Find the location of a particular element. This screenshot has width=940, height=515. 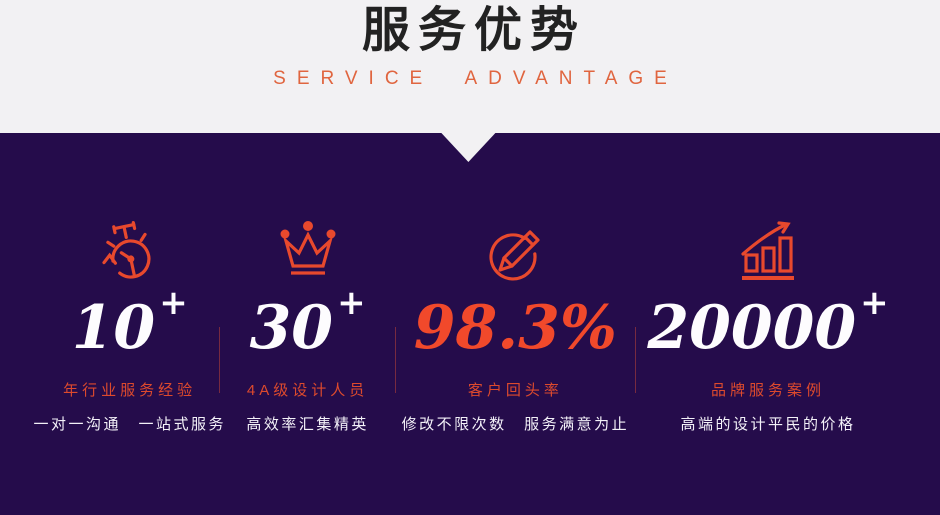

stat-card-designers: 30 + 4A级设计人员 高效率汇集精英 is located at coordinates (307, 324).